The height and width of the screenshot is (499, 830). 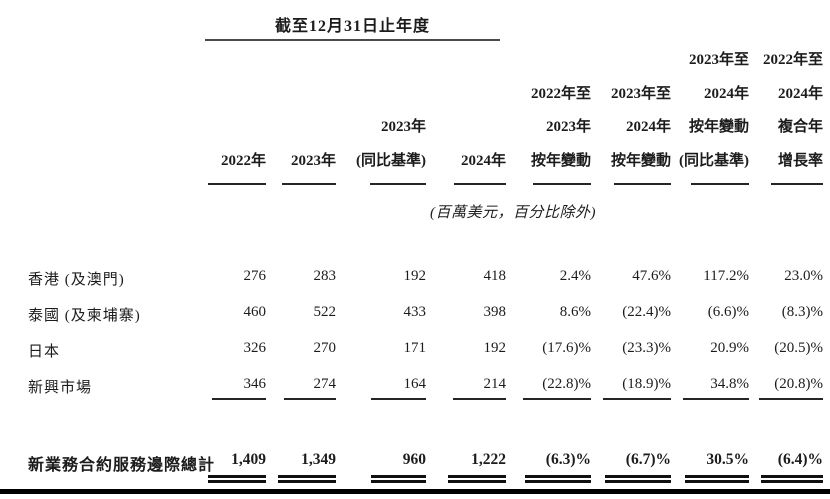 I want to click on table-cell: 346, so click(x=235, y=388).